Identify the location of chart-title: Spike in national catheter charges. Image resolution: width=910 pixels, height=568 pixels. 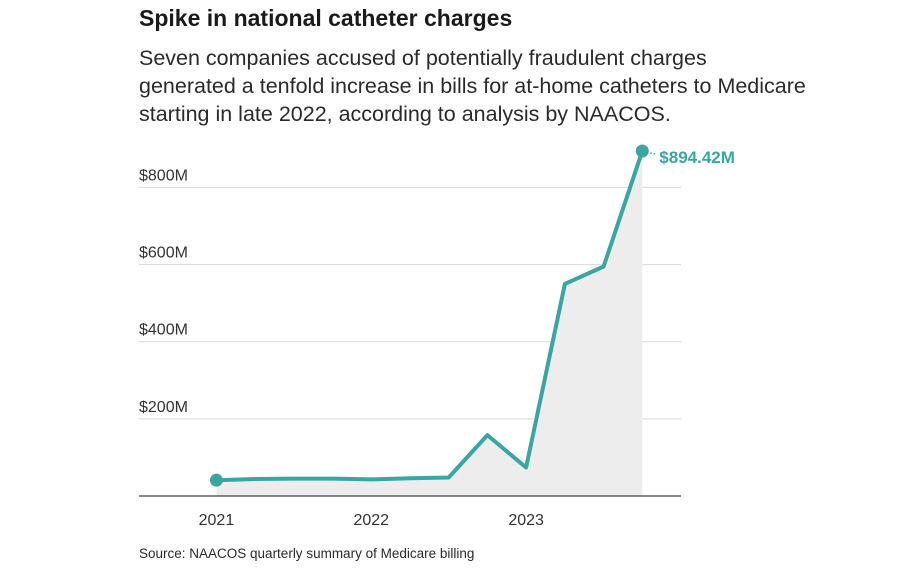
(326, 18).